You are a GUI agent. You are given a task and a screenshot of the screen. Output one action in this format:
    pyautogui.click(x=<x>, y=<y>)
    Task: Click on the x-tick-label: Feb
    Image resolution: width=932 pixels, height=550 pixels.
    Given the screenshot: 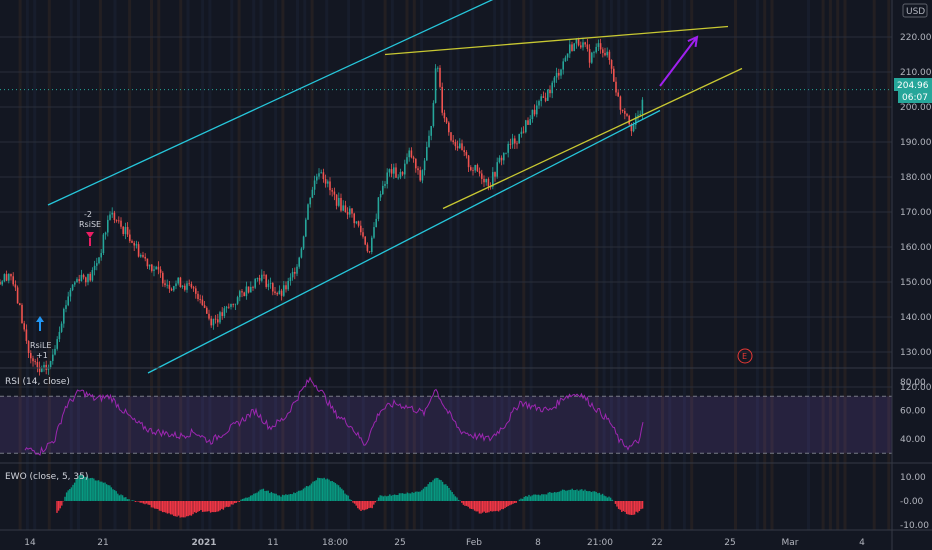 What is the action you would take?
    pyautogui.click(x=474, y=543)
    